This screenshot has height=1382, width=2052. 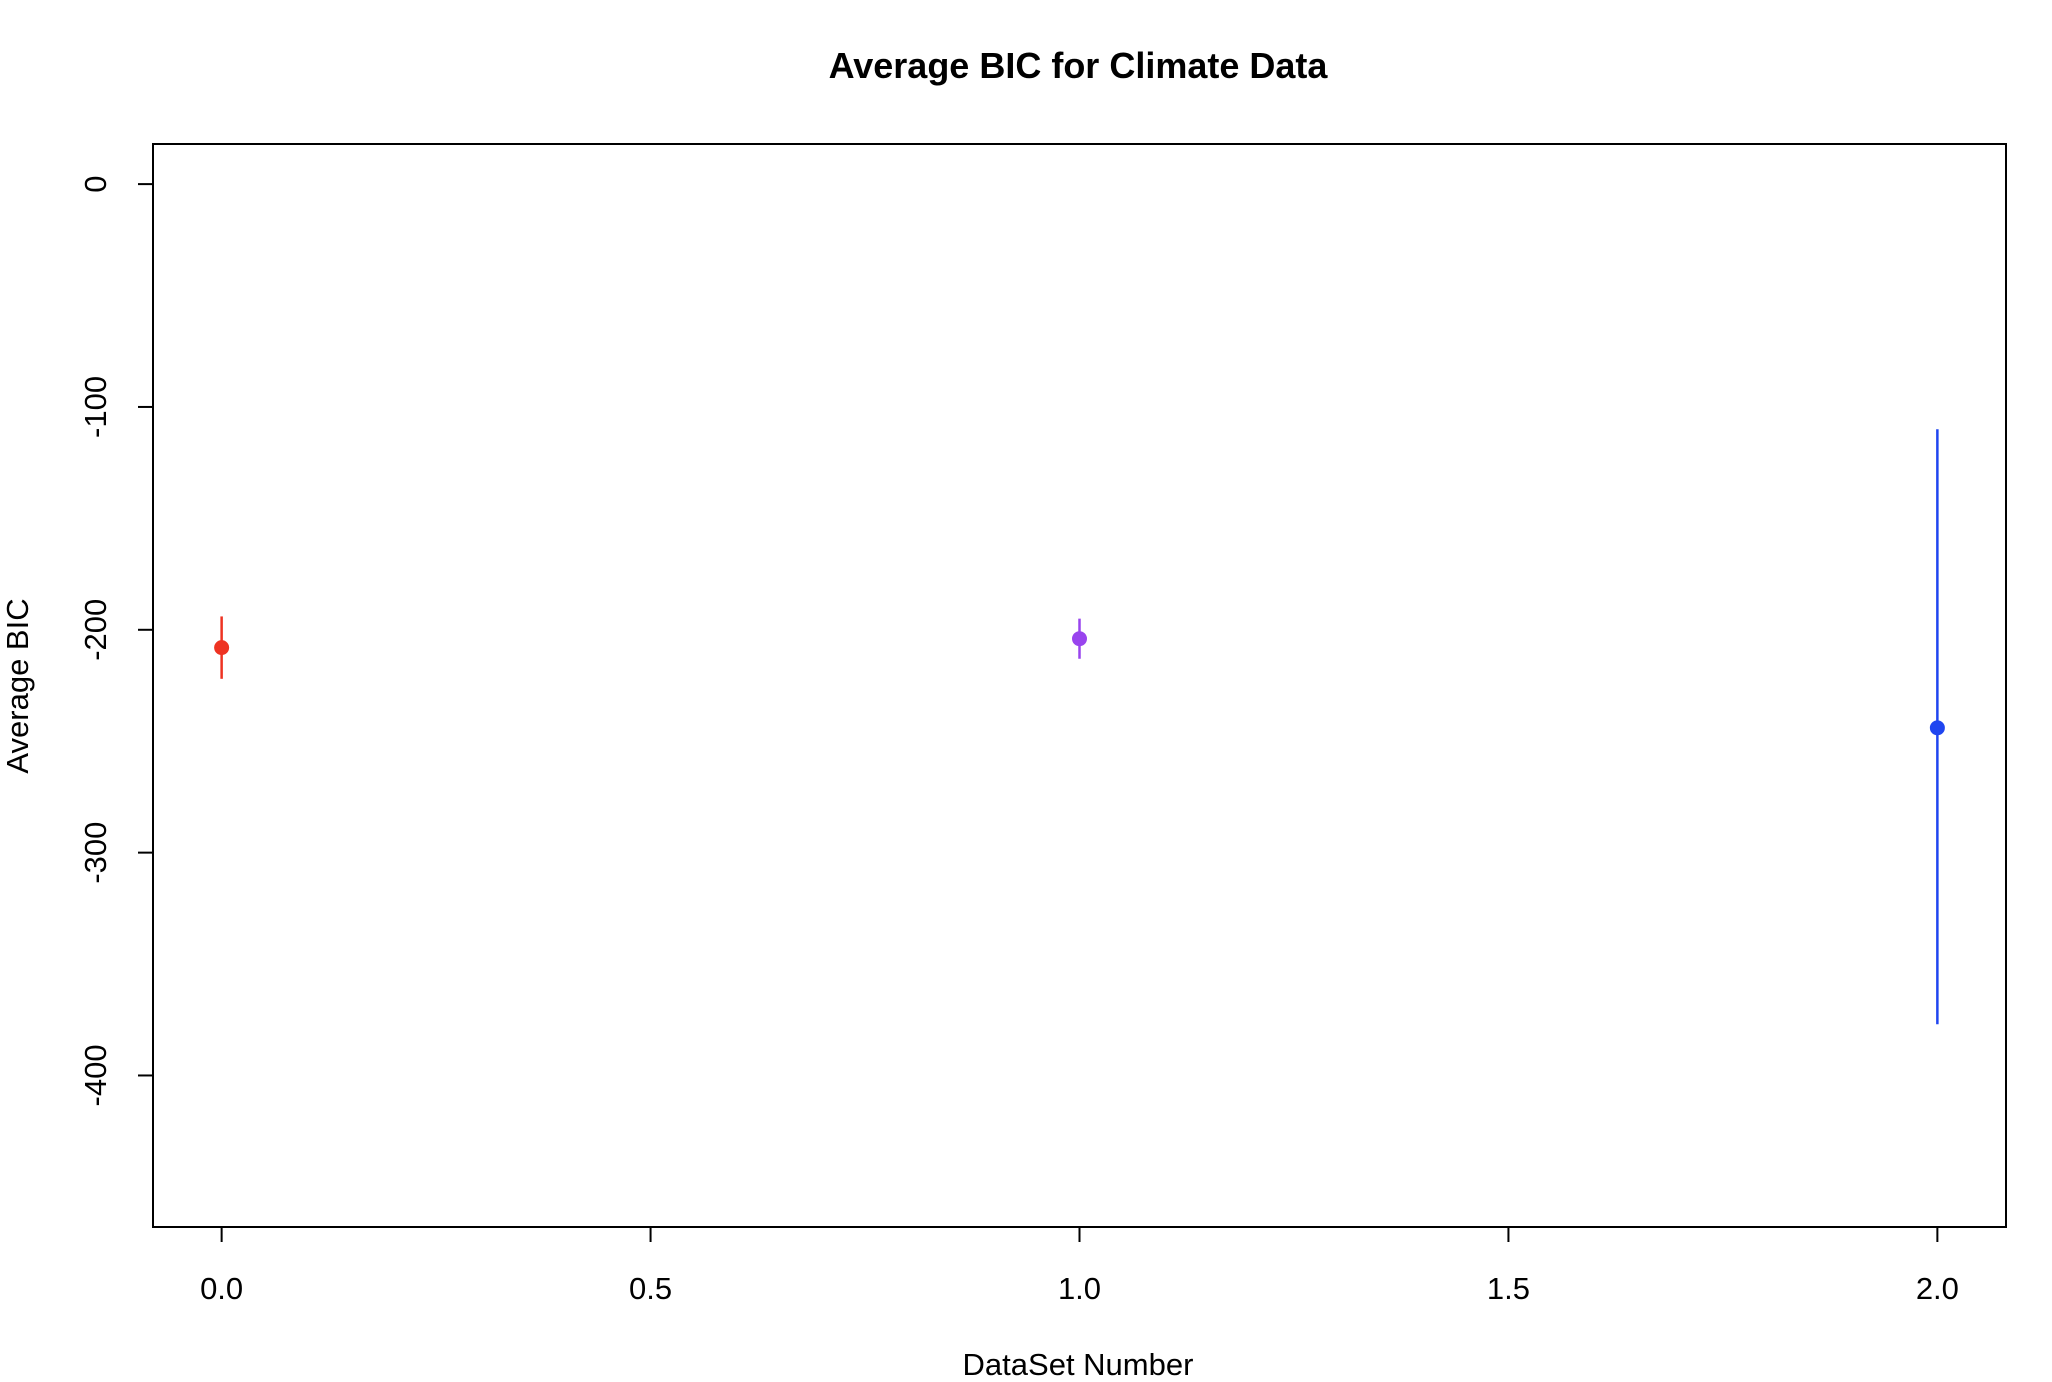 What do you see at coordinates (95, 1075) in the screenshot?
I see `y-tick-label: -400` at bounding box center [95, 1075].